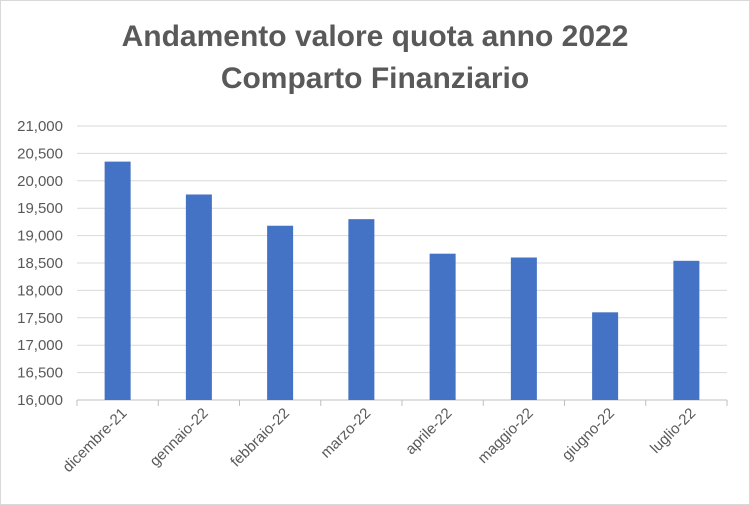 Image resolution: width=750 pixels, height=505 pixels. Describe the element at coordinates (40, 290) in the screenshot. I see `y-tick-label: 18,000` at that location.